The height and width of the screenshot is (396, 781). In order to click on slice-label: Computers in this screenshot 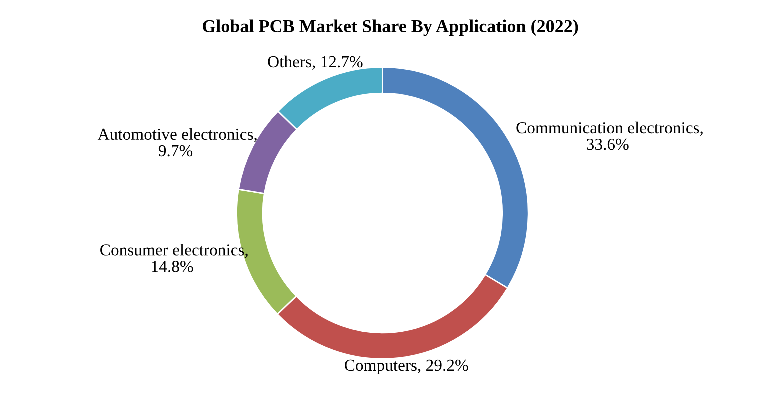, I will do `click(381, 367)`.